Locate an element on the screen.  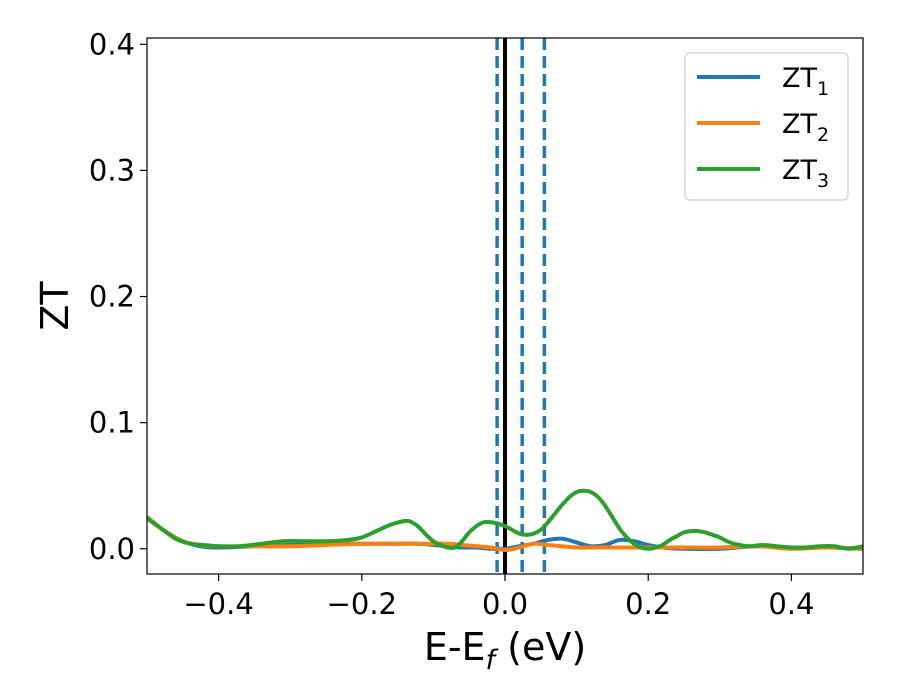
y-tick-label: 0.0 is located at coordinates (112, 549).